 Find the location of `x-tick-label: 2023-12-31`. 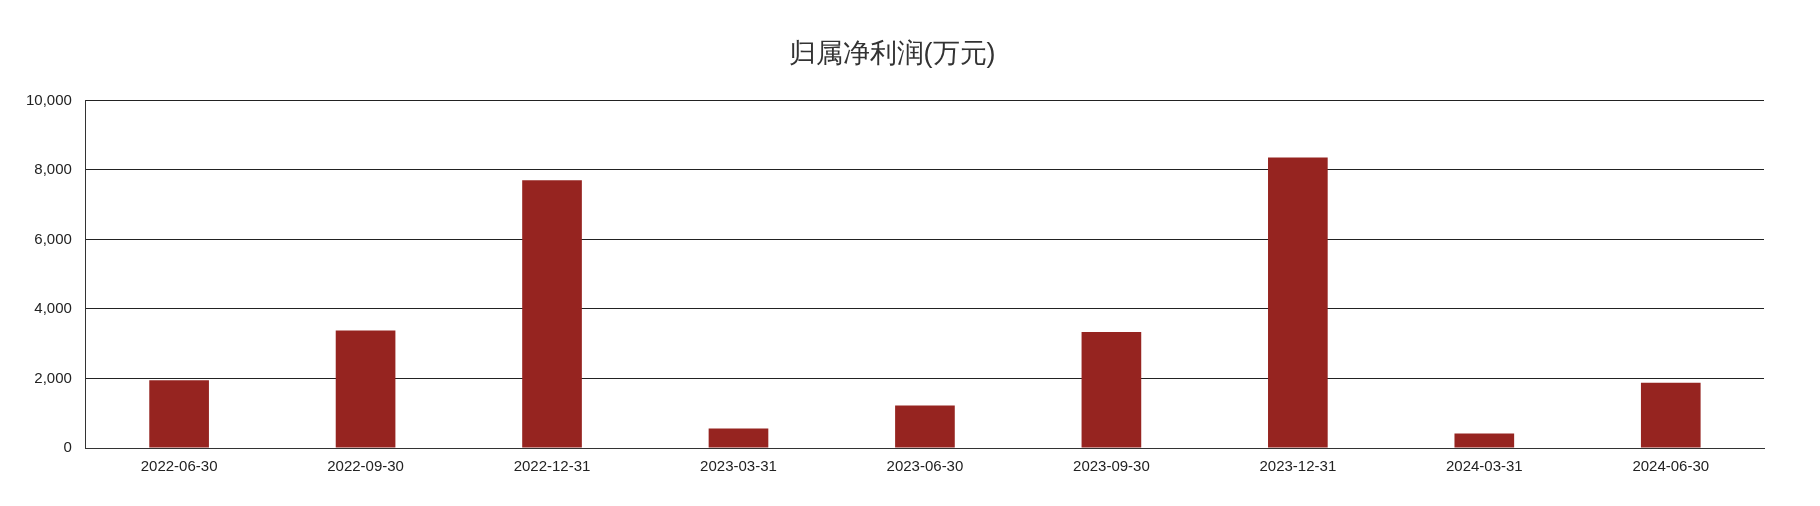

x-tick-label: 2023-12-31 is located at coordinates (1298, 466).